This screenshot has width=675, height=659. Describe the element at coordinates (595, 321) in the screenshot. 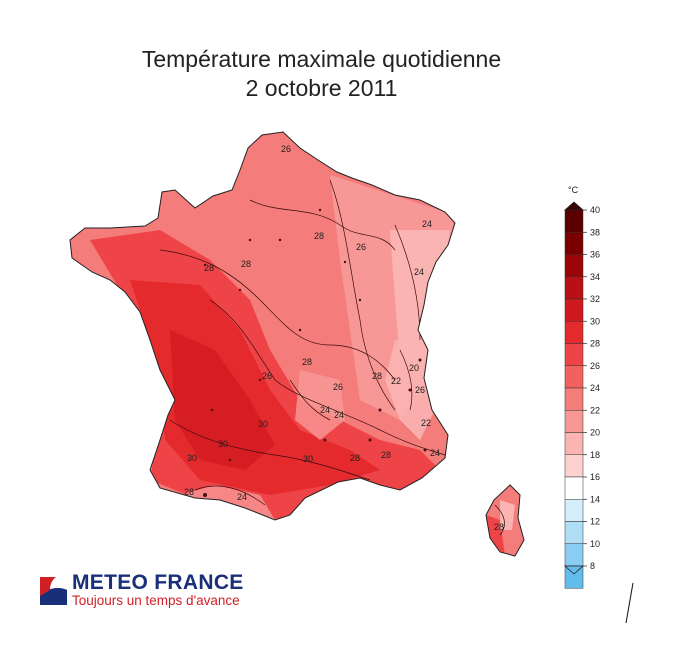

I see `legend-tick-label: 30` at that location.